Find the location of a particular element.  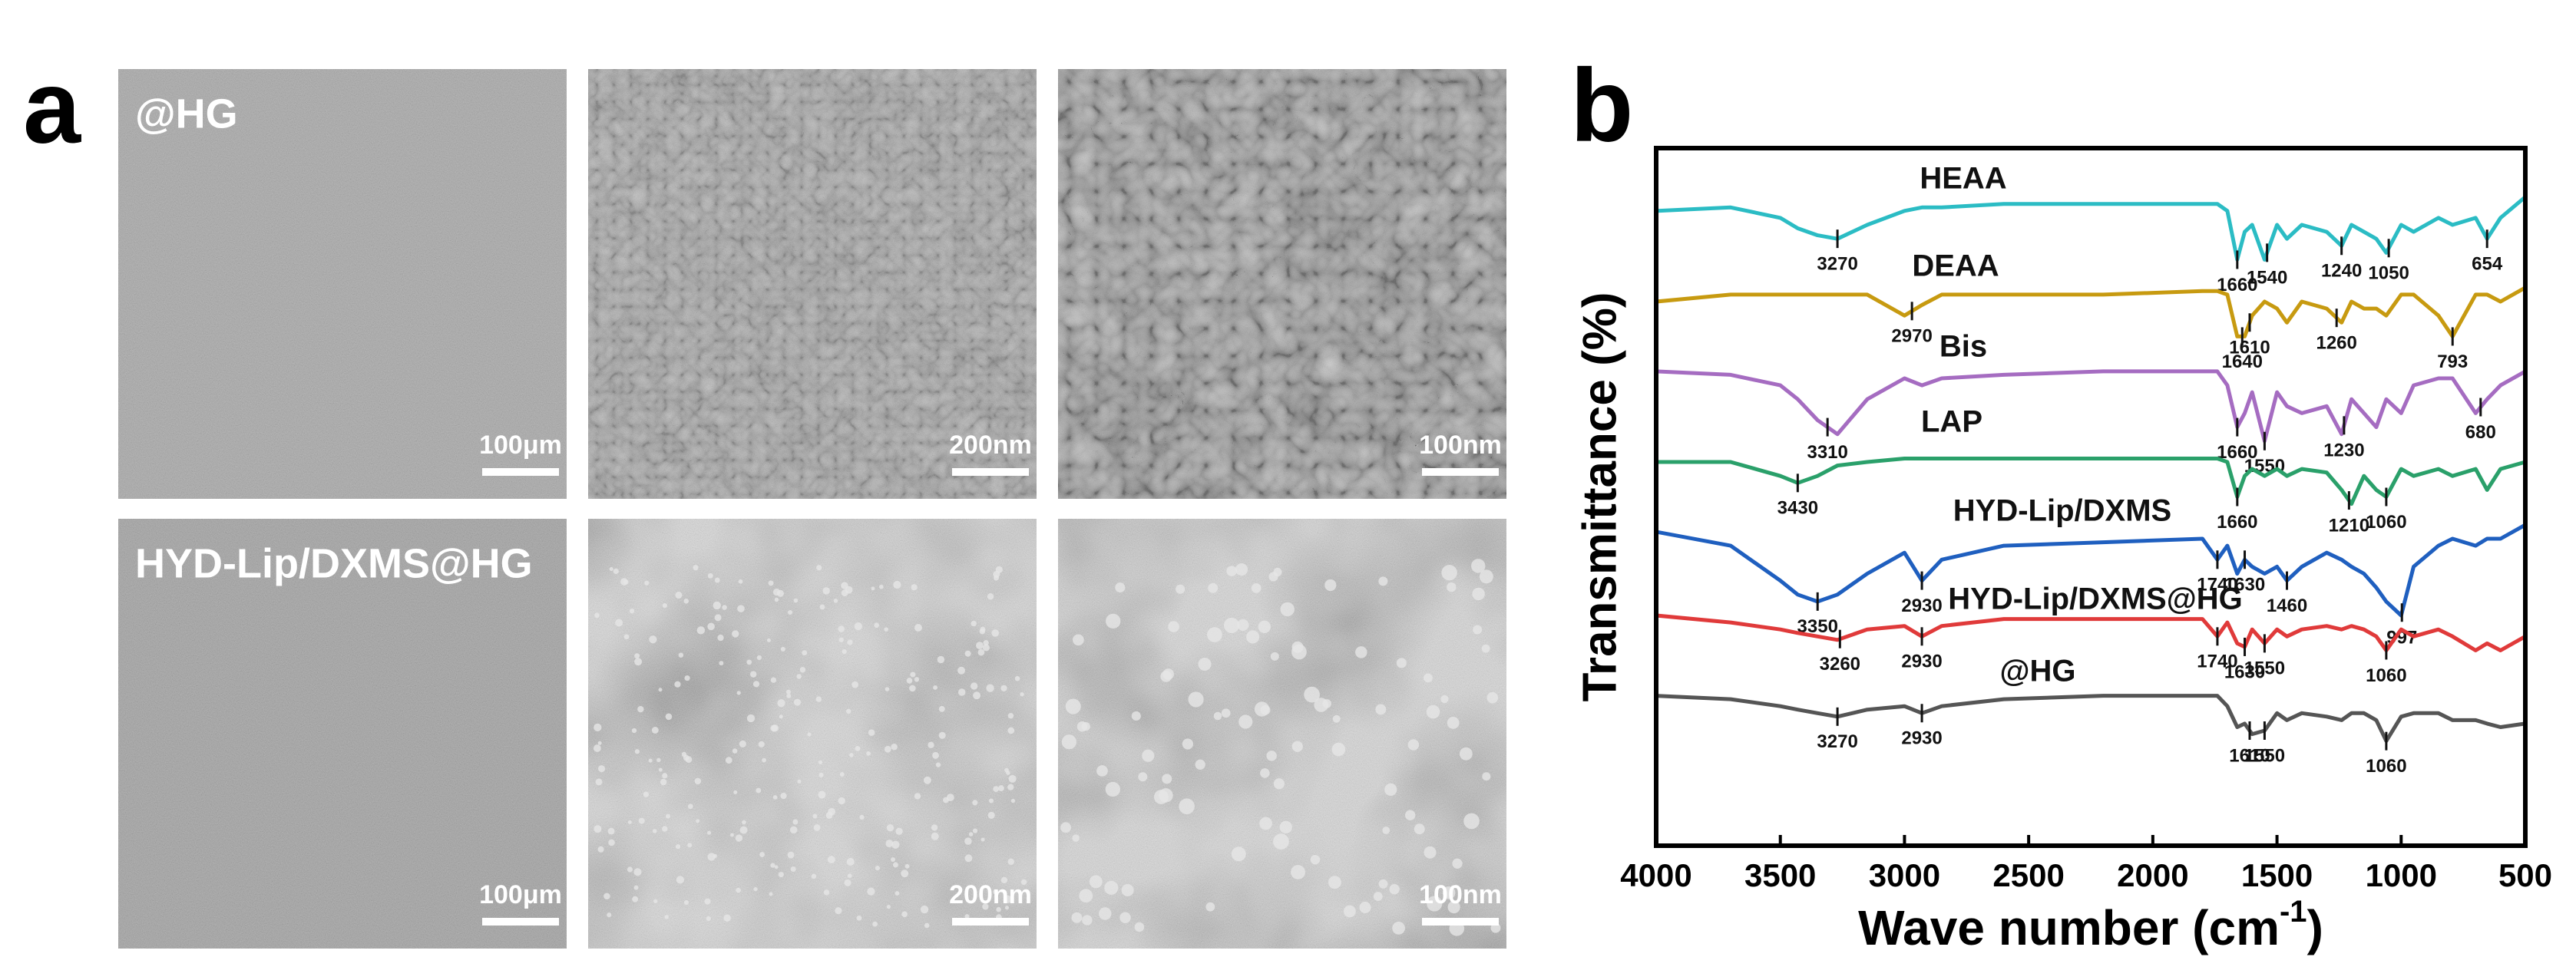

peak-label: 3310 is located at coordinates (1827, 452).